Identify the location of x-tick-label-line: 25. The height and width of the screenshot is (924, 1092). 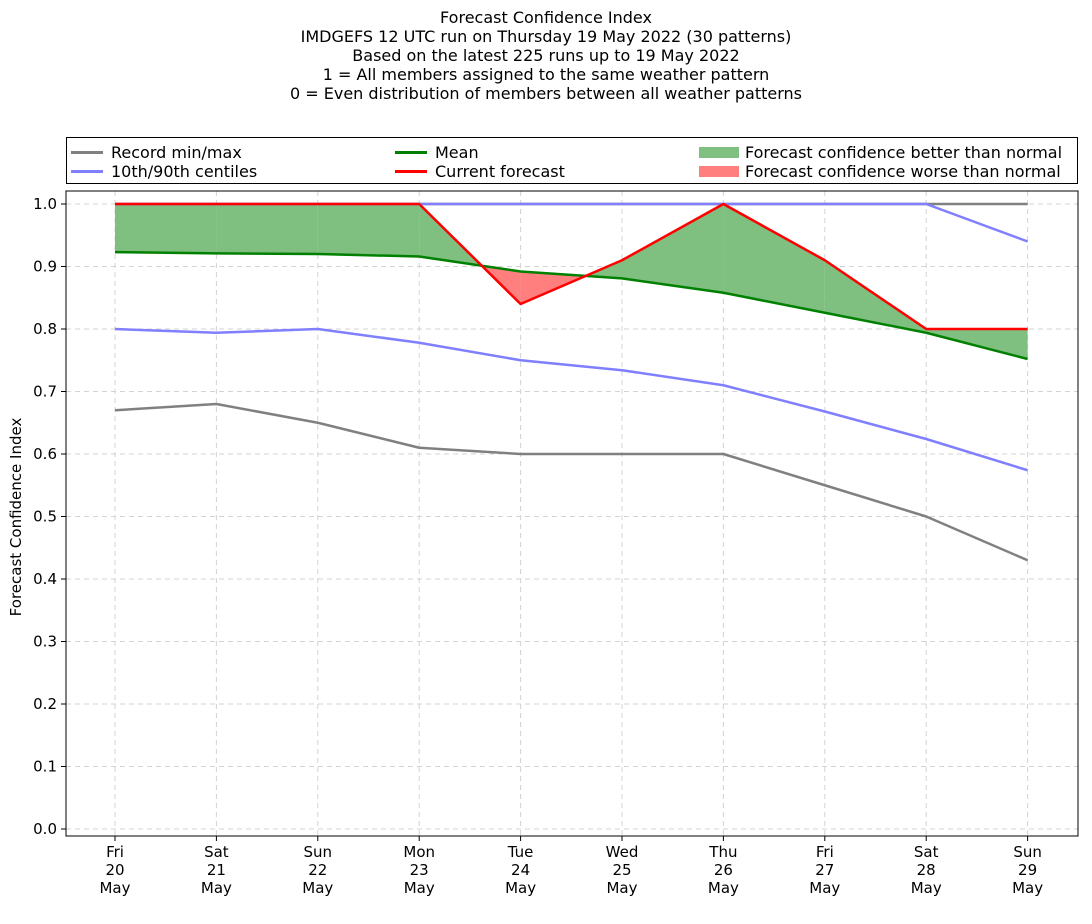
(621, 870).